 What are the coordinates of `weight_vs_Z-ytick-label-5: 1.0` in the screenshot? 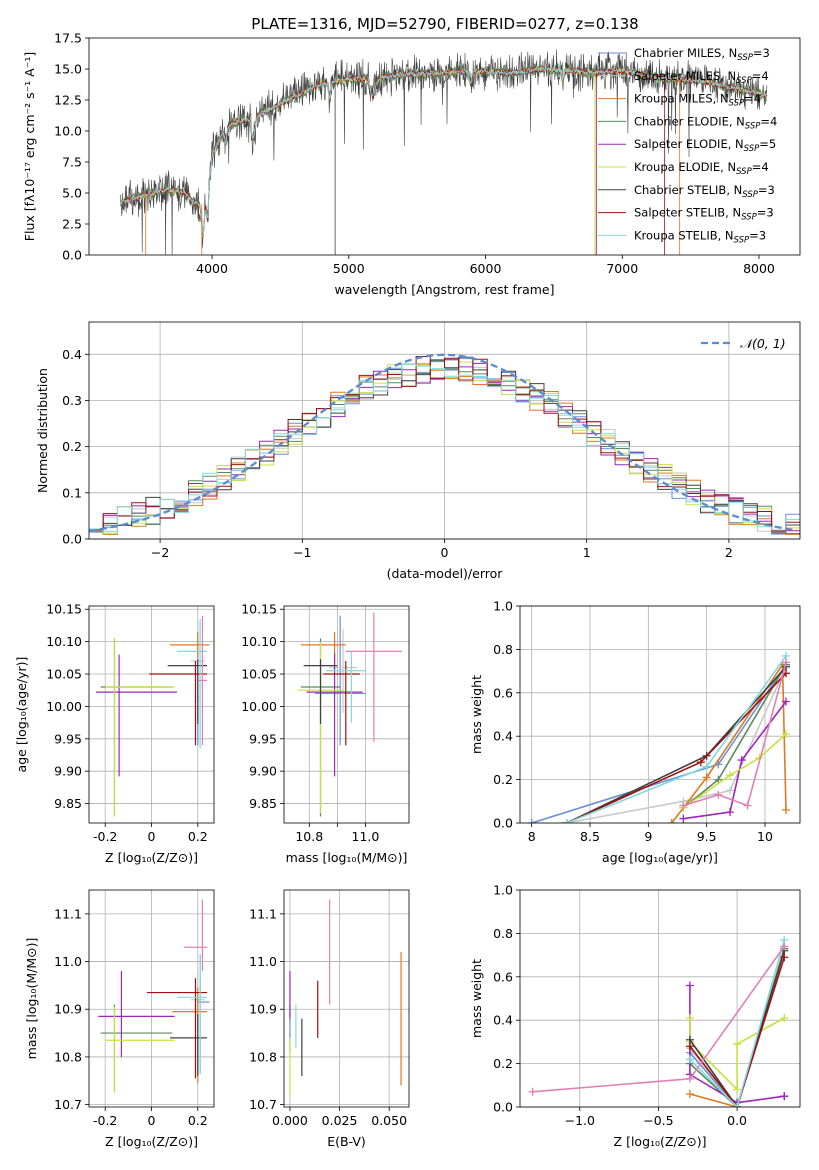 It's located at (503, 890).